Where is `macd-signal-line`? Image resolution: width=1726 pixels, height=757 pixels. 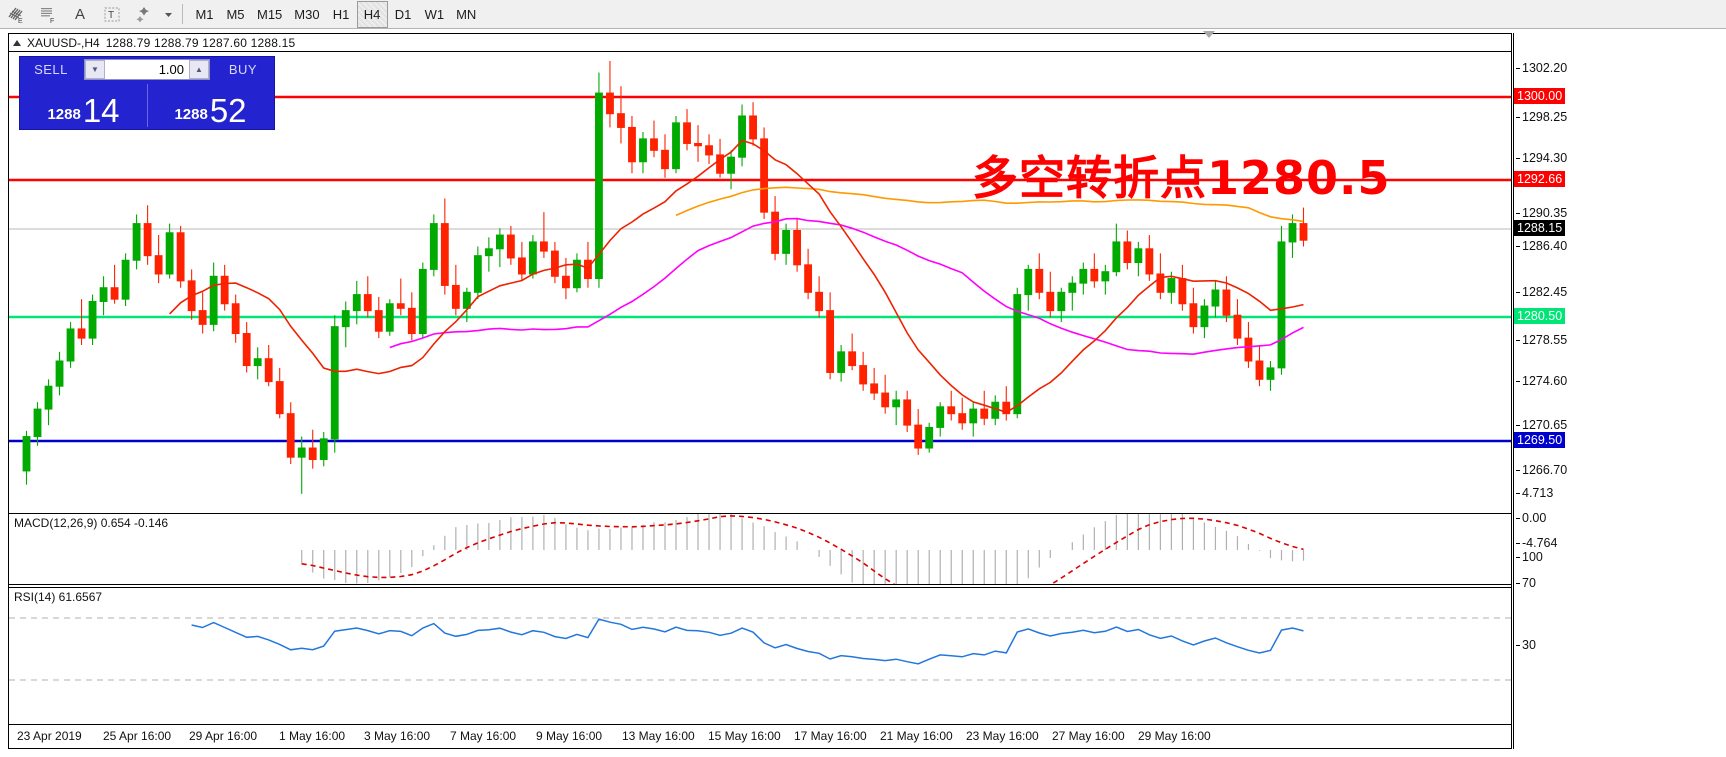
macd-signal-line is located at coordinates (802, 549).